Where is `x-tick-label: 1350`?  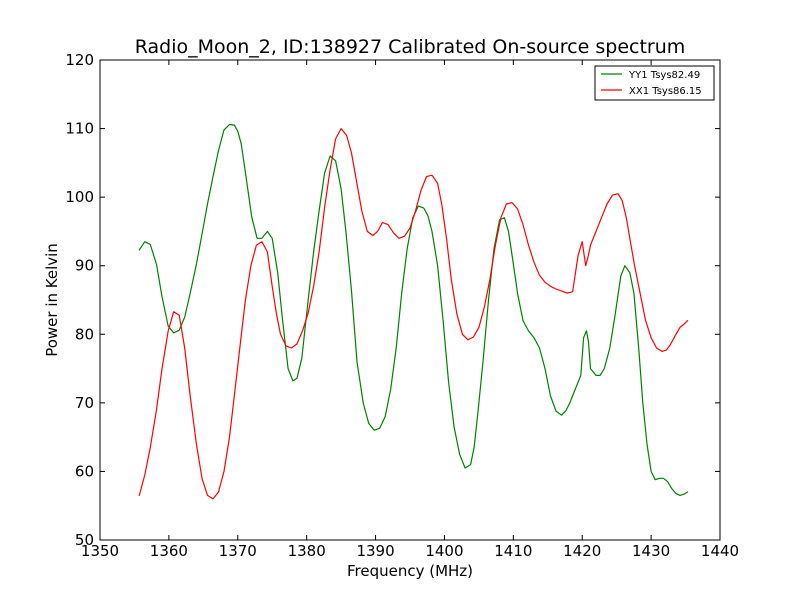
x-tick-label: 1350 is located at coordinates (100, 551).